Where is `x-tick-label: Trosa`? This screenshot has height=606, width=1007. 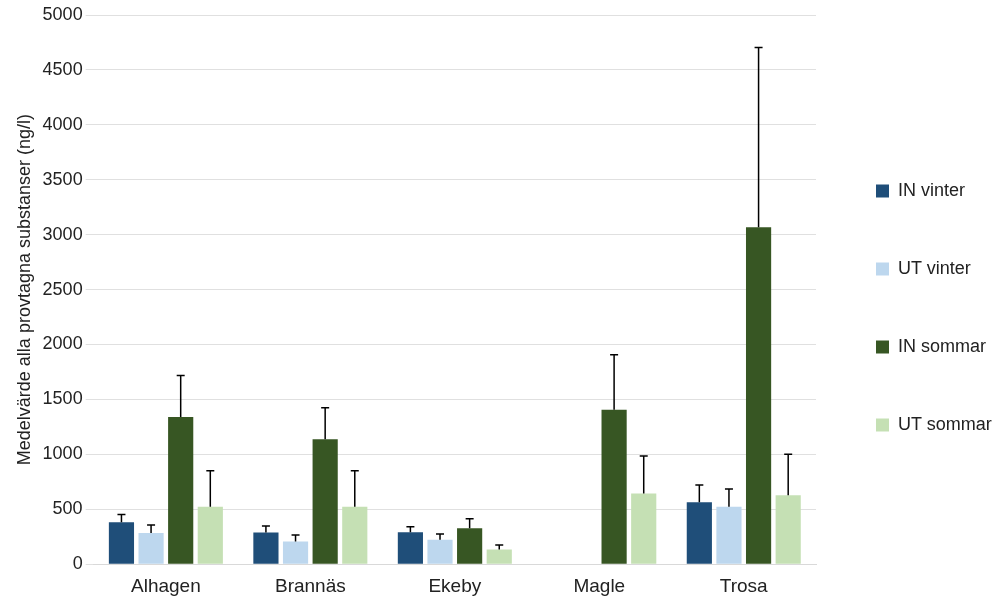 x-tick-label: Trosa is located at coordinates (744, 585).